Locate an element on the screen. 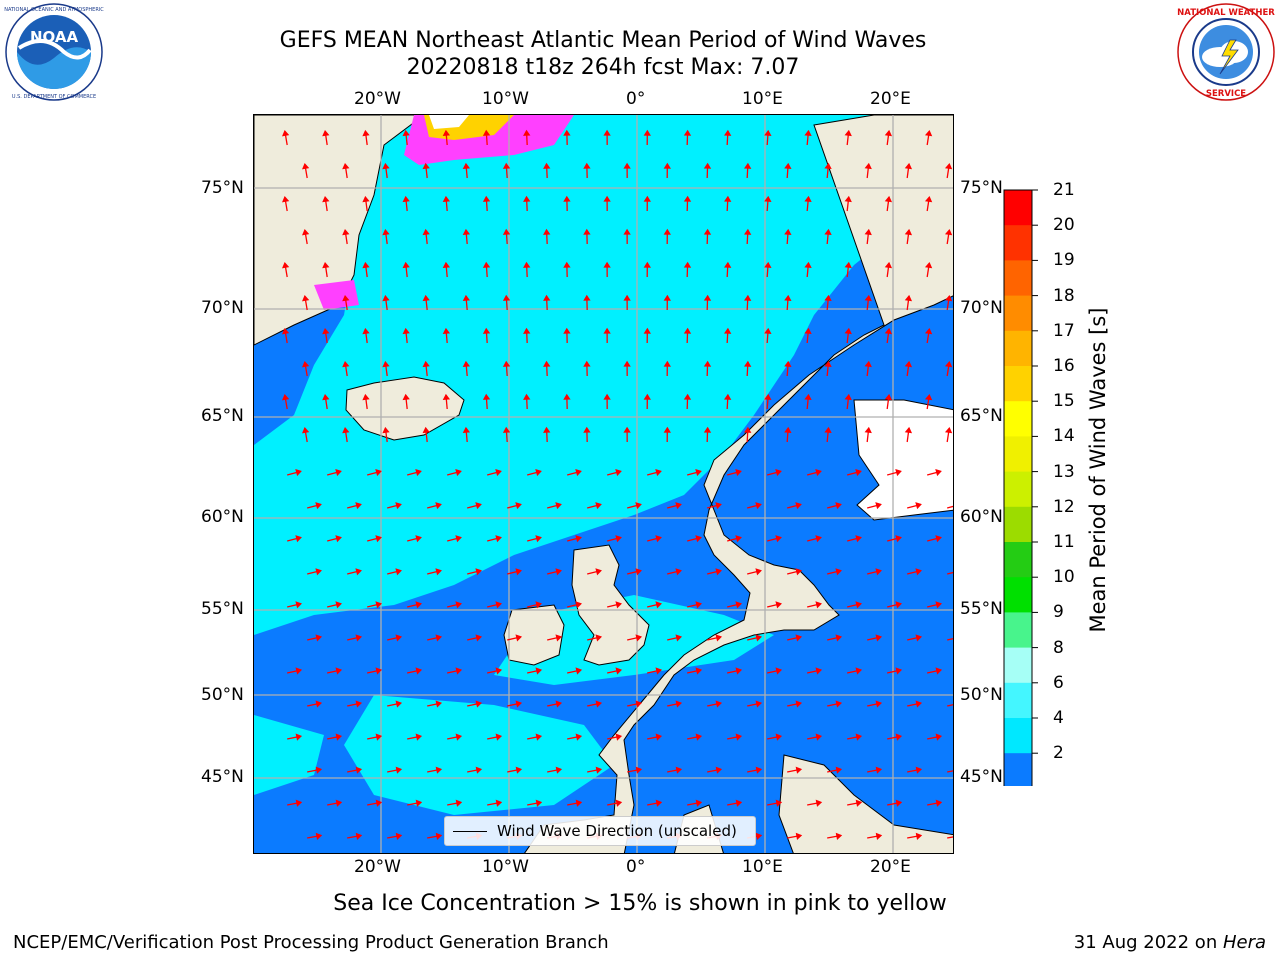 The width and height of the screenshot is (1280, 960). lon-label-bottom-10e: 10°E is located at coordinates (762, 867).